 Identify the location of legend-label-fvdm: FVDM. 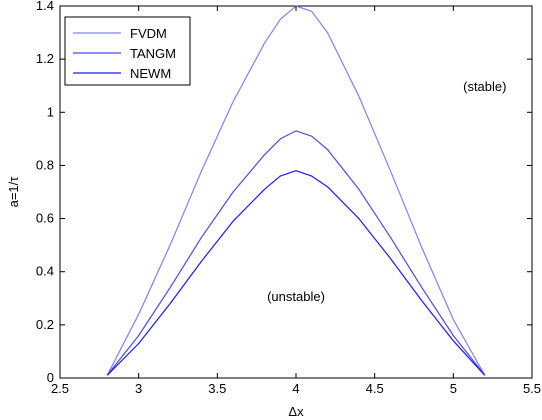
(148, 33).